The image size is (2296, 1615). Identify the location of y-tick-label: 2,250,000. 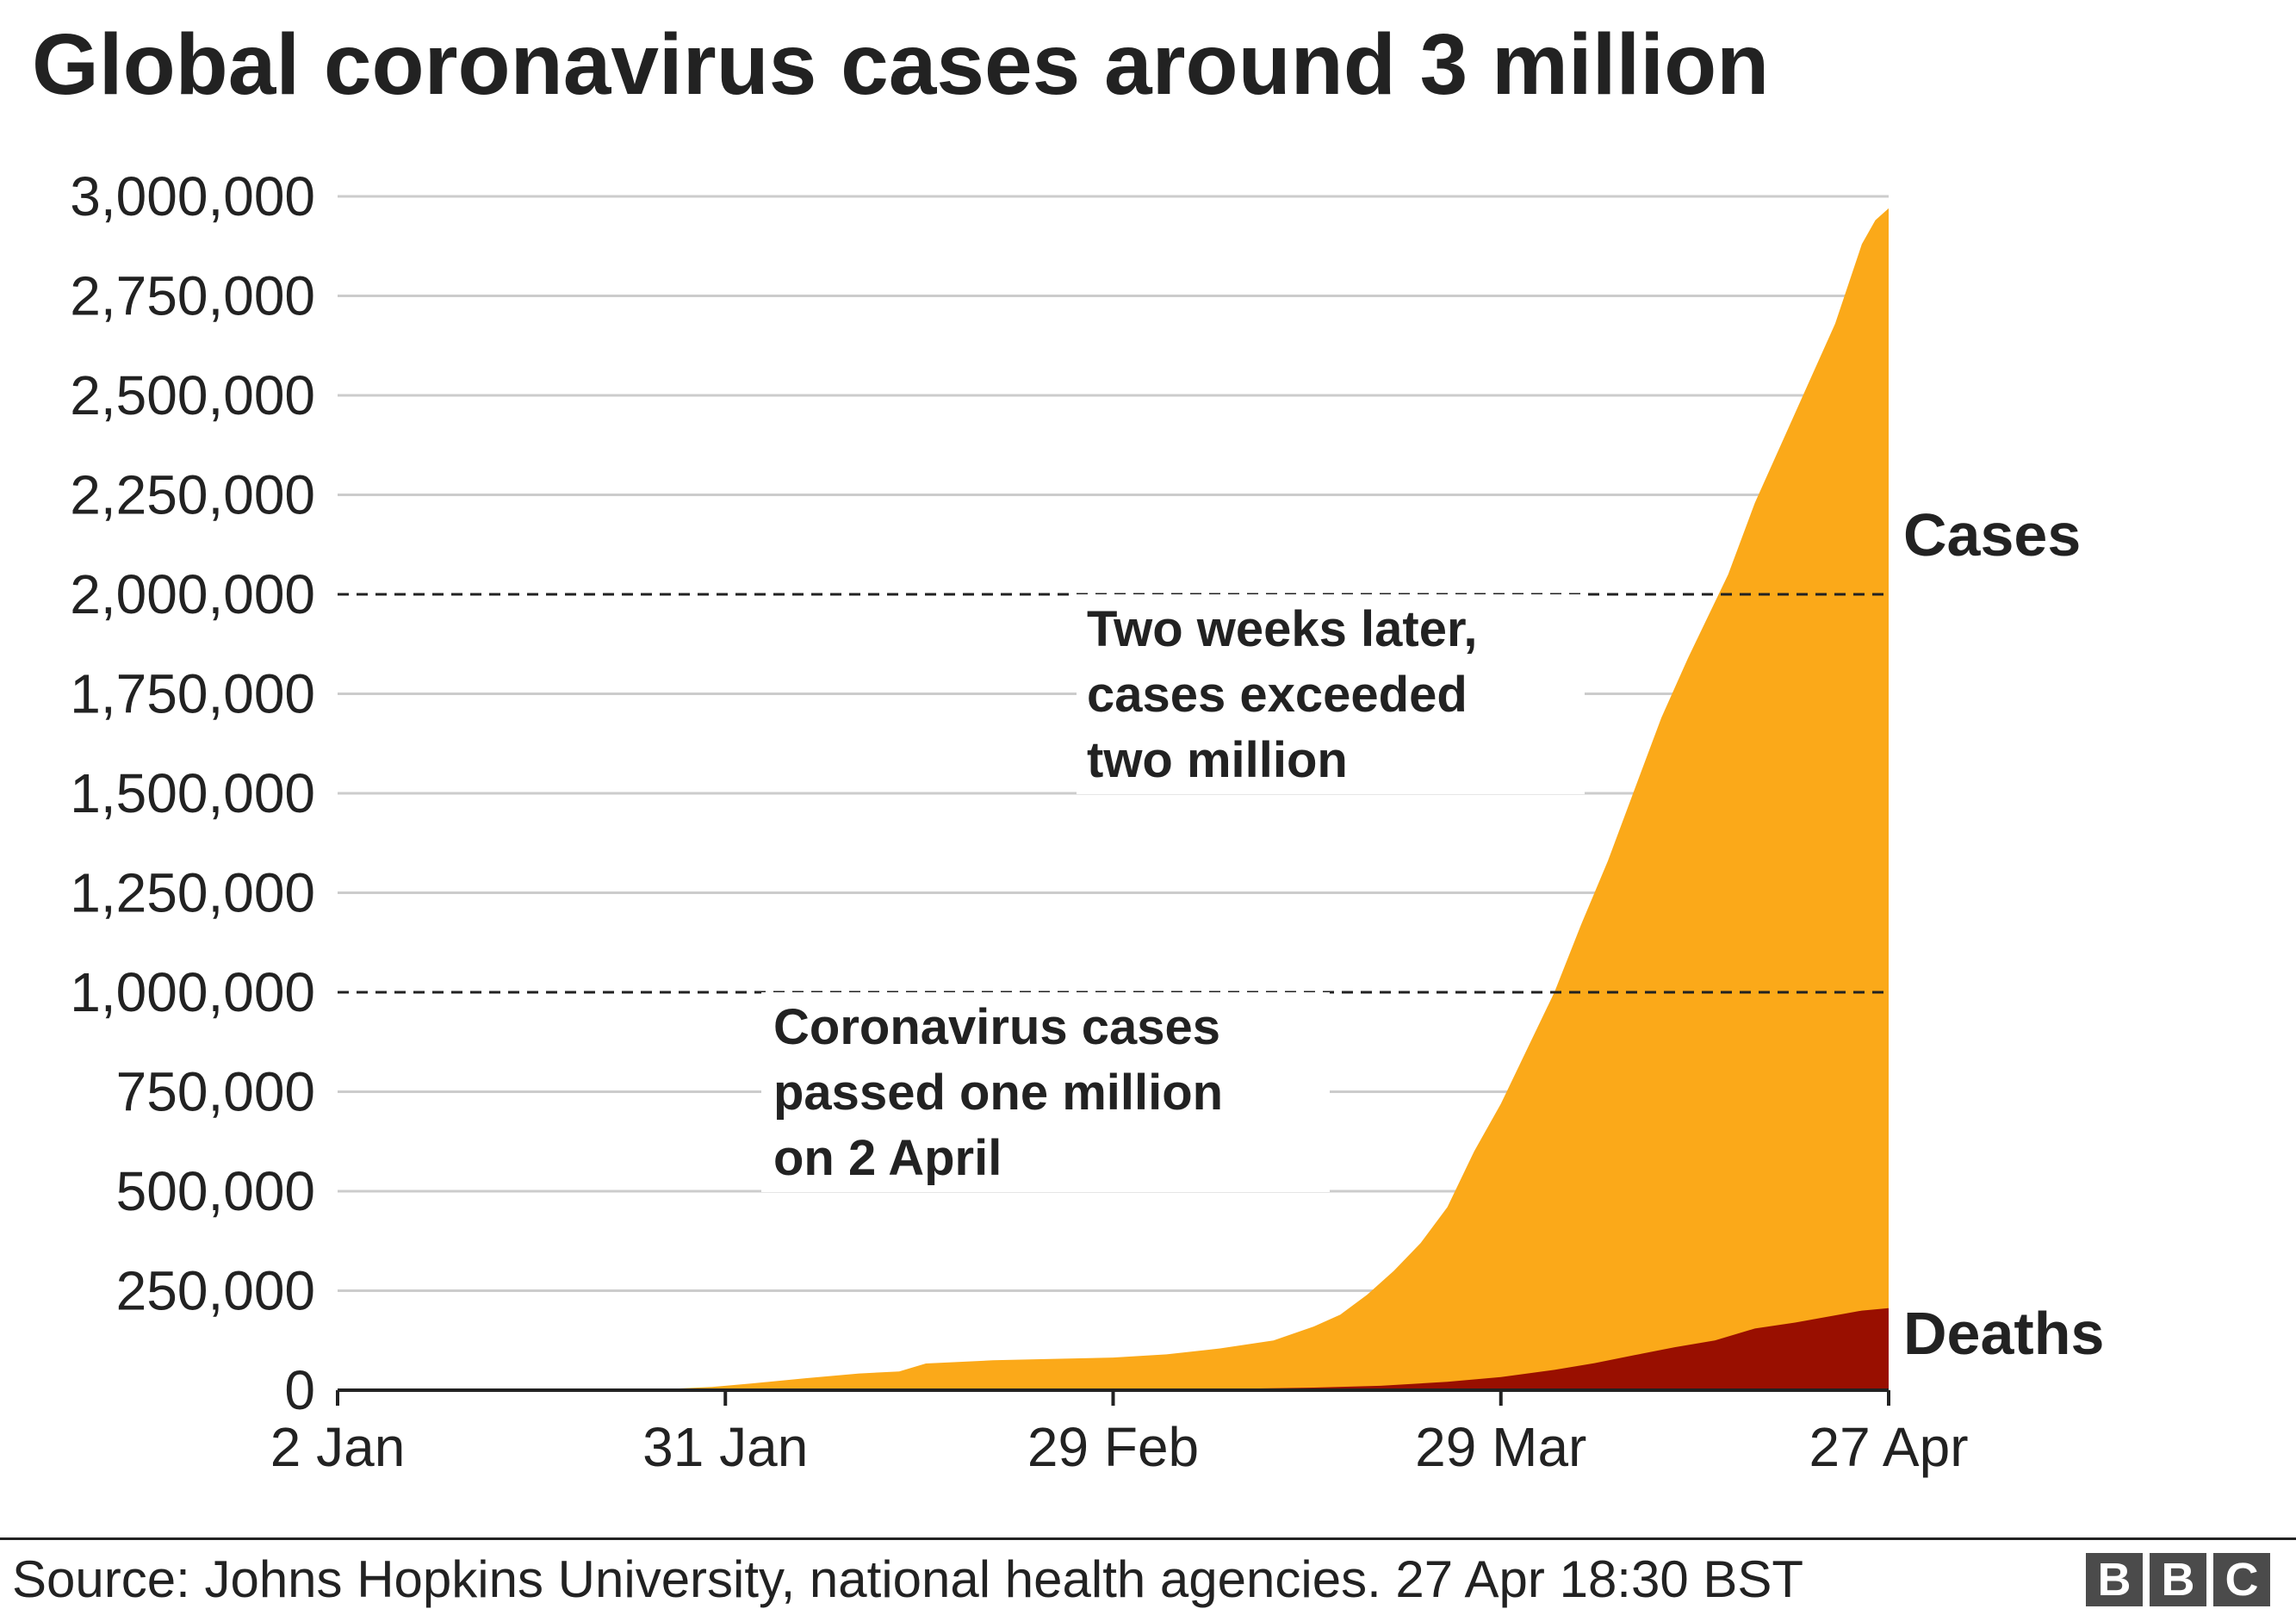
(192, 495).